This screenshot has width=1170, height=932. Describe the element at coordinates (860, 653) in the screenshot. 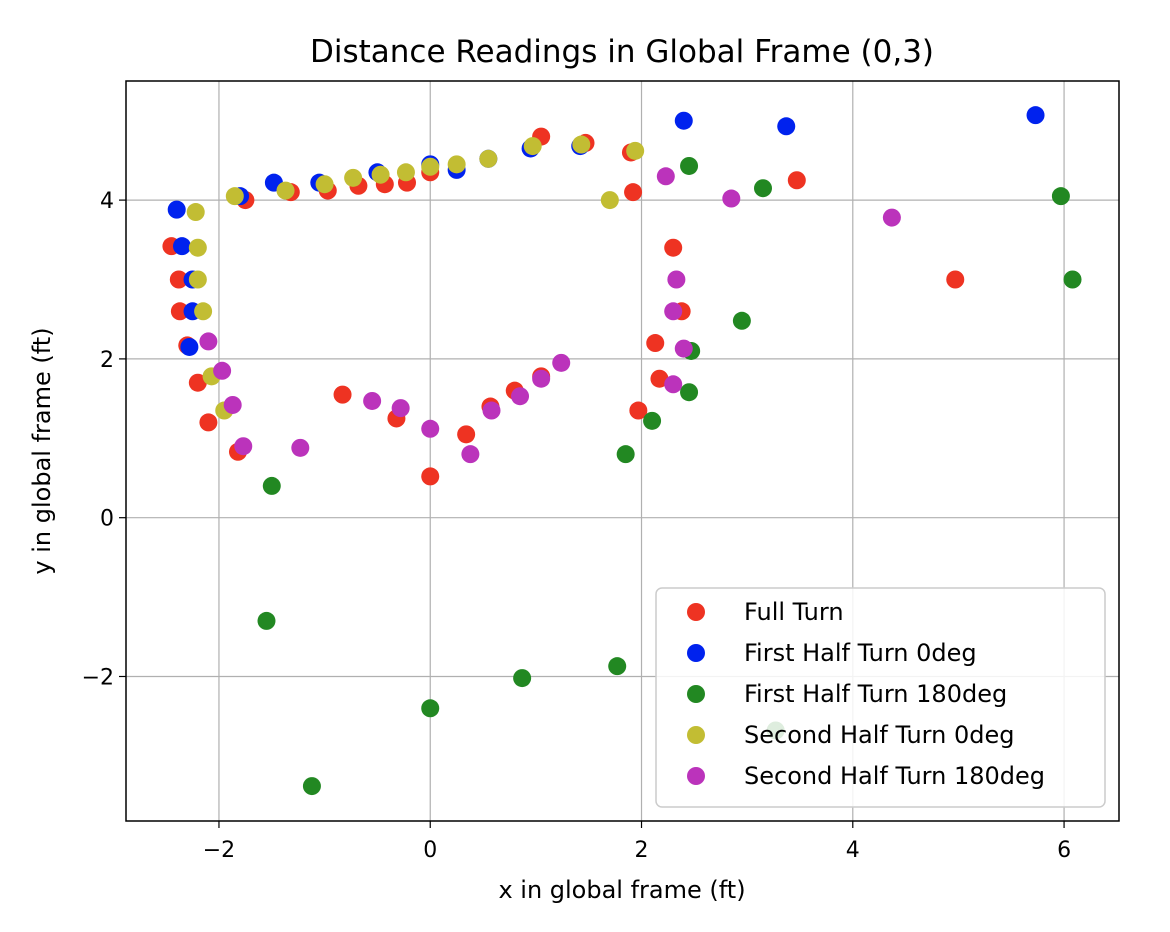

I see `legend-label: First Half Turn 0deg` at that location.